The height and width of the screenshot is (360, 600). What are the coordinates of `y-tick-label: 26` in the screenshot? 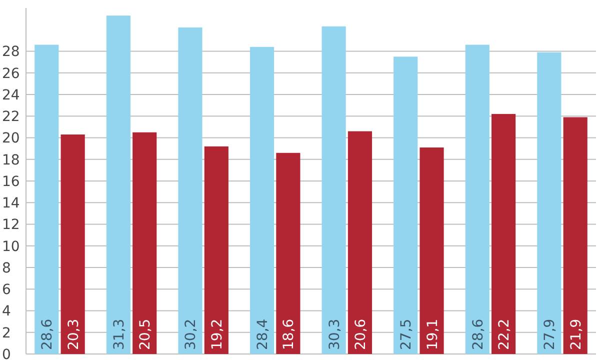 It's located at (11, 74).